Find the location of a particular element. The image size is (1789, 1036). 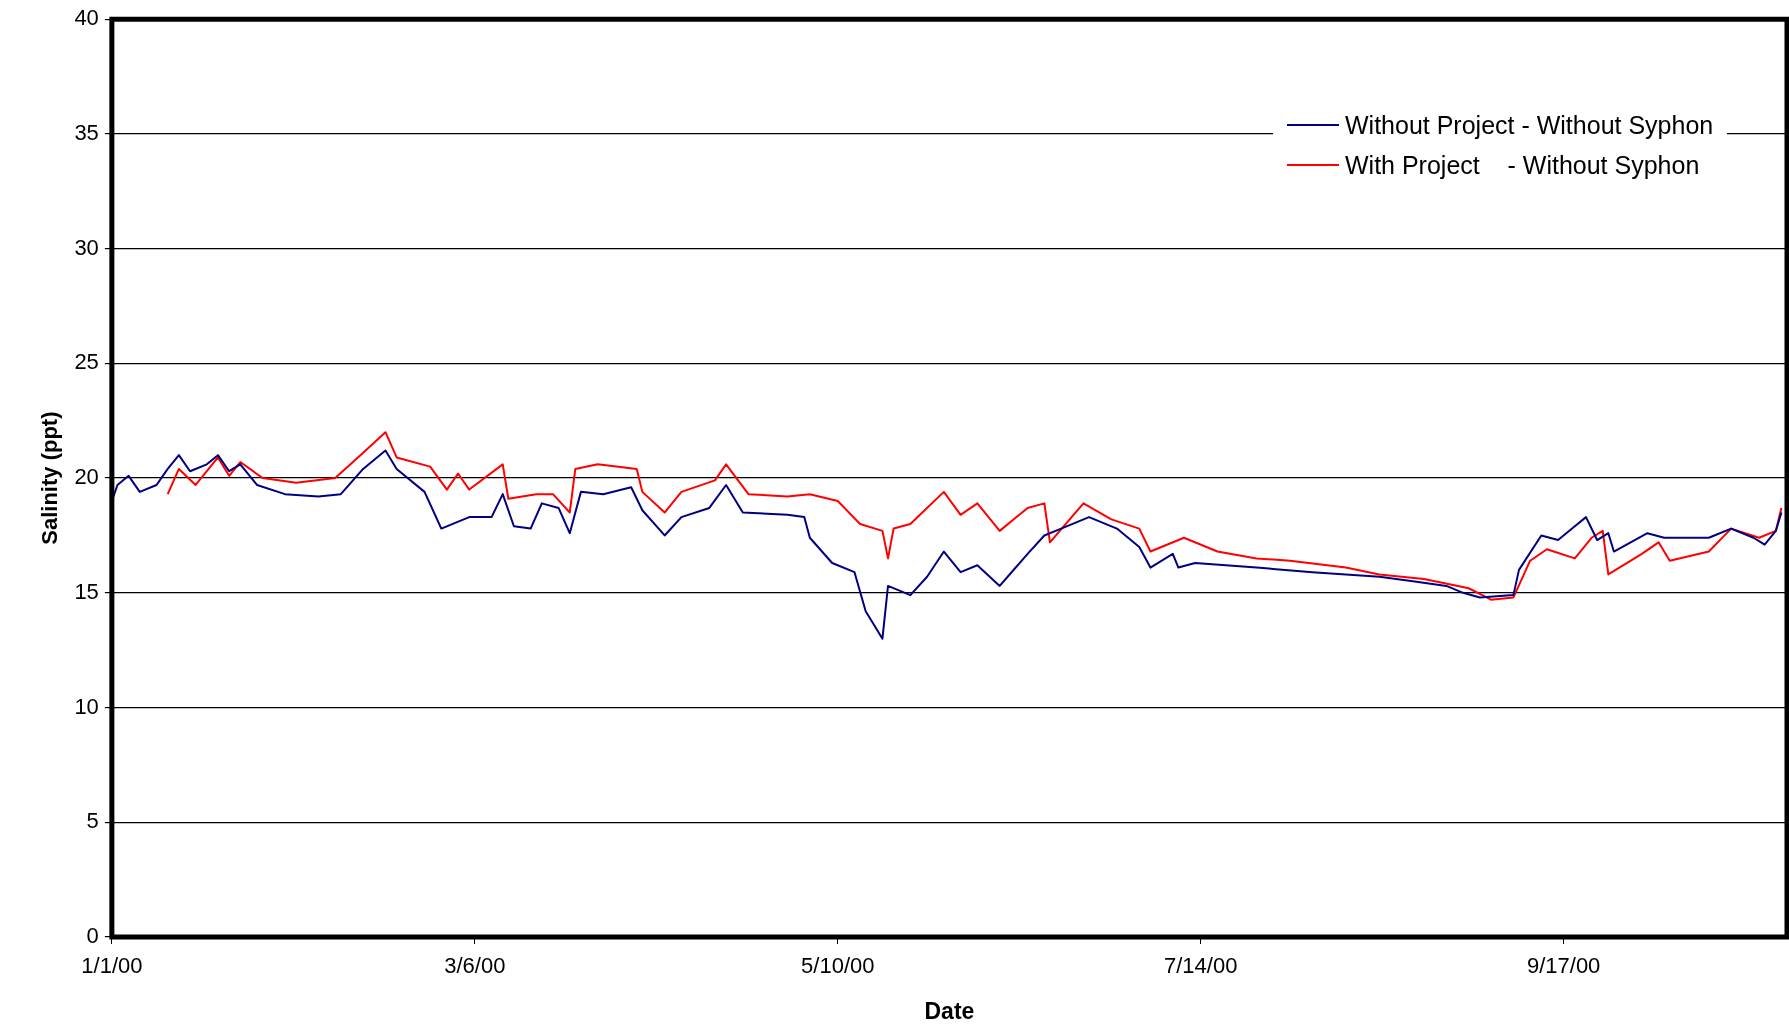

x-tick-label: 3/6/00 is located at coordinates (475, 966).